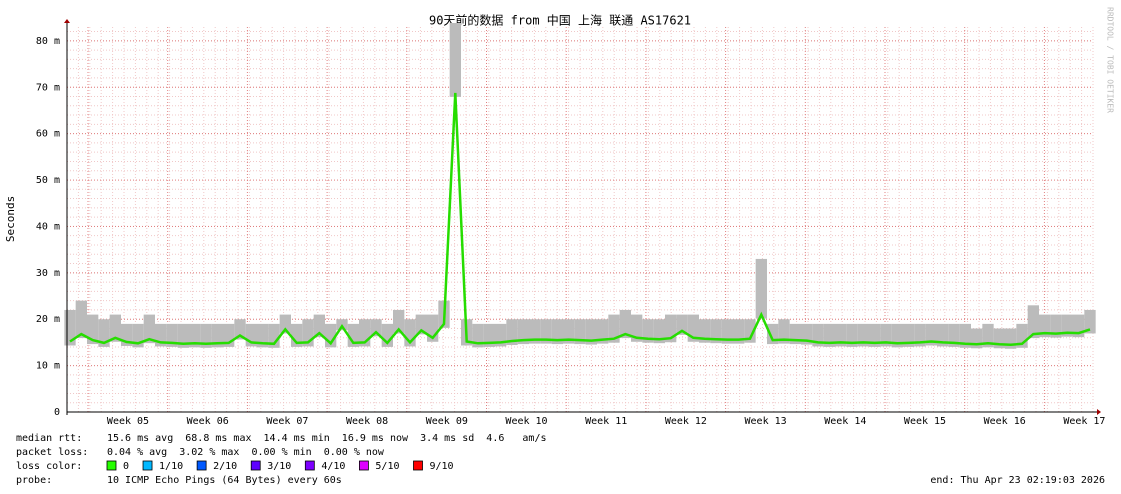 This screenshot has height=494, width=1121. I want to click on legend-label: 4/10, so click(333, 466).